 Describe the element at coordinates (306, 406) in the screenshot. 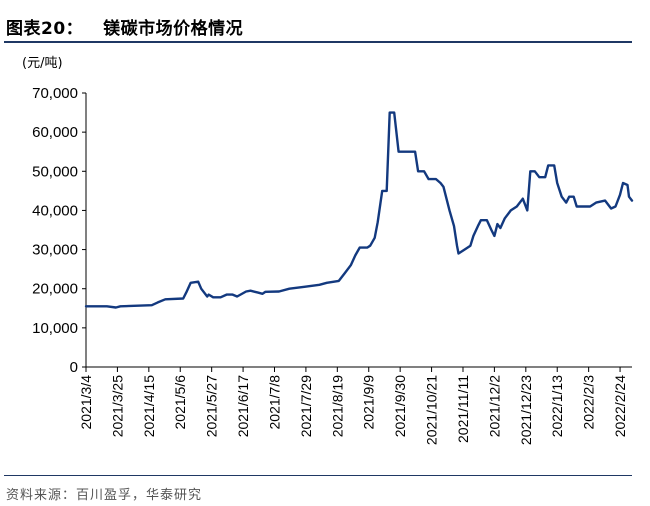

I see `x-tick-label: 2021/7/29` at that location.